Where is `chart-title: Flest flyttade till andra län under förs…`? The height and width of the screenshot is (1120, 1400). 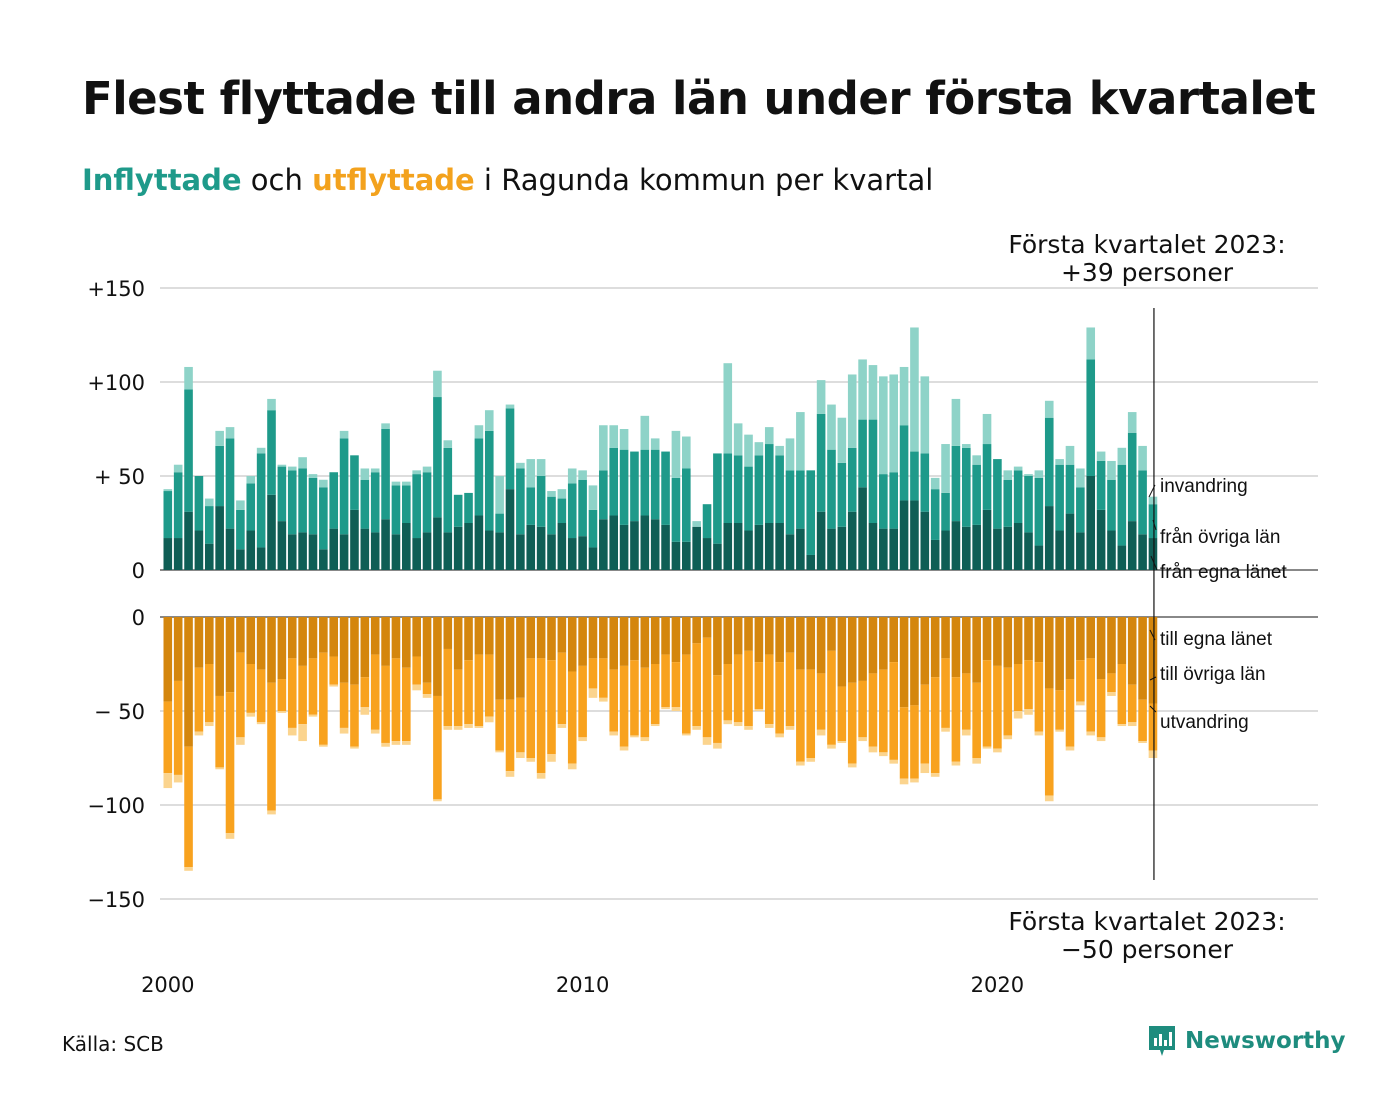 chart-title: Flest flyttade till andra län under förs… is located at coordinates (699, 98).